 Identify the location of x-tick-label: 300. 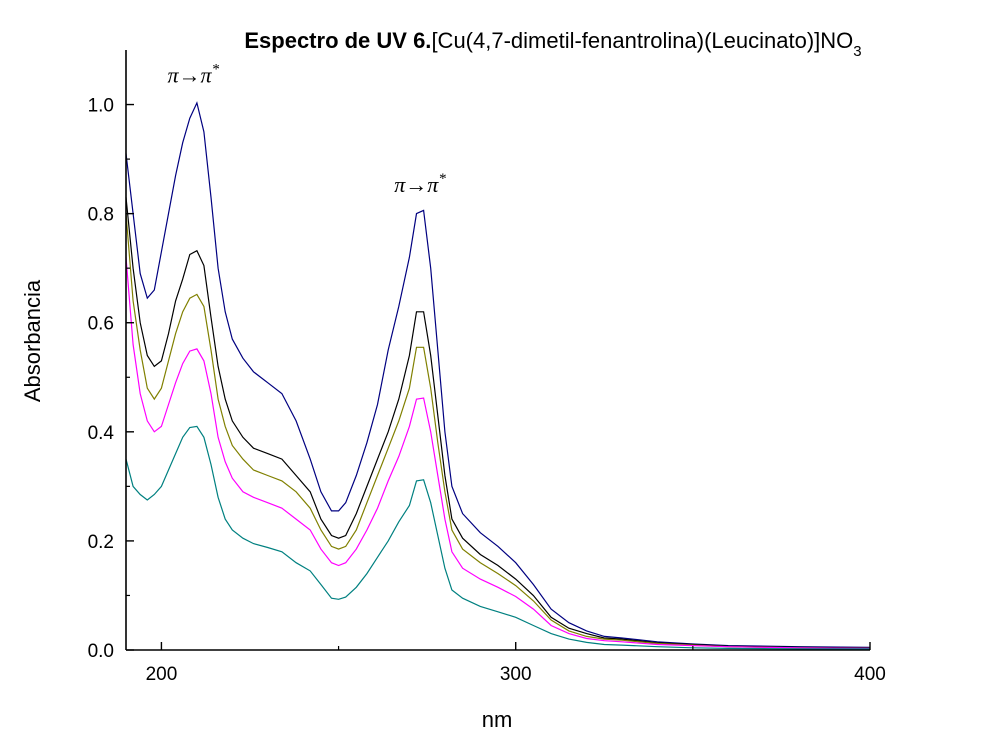
(516, 674).